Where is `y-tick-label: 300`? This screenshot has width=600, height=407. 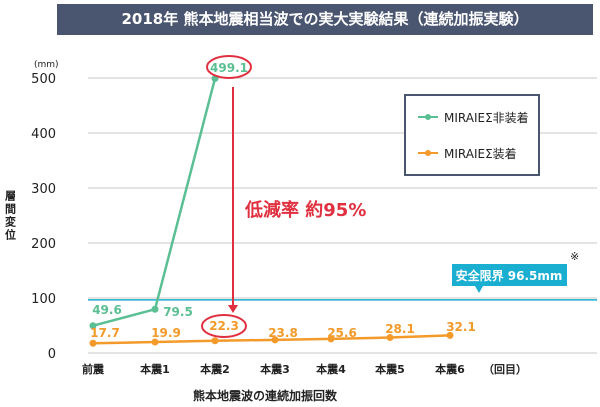 y-tick-label: 300 is located at coordinates (43, 189).